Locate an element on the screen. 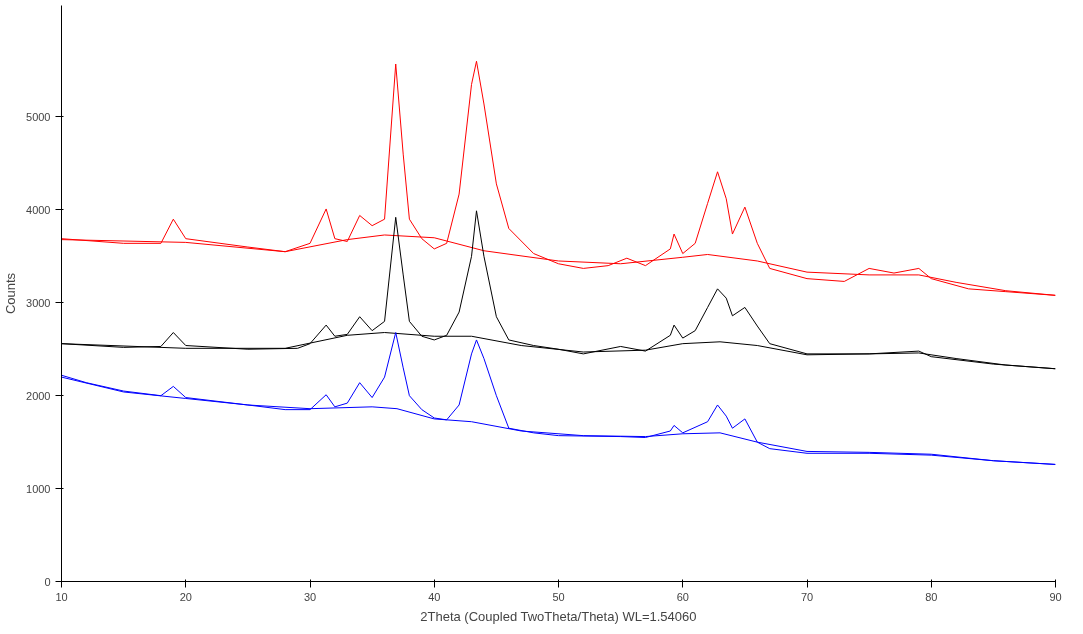  y-tick-label: 5000 is located at coordinates (38, 116).